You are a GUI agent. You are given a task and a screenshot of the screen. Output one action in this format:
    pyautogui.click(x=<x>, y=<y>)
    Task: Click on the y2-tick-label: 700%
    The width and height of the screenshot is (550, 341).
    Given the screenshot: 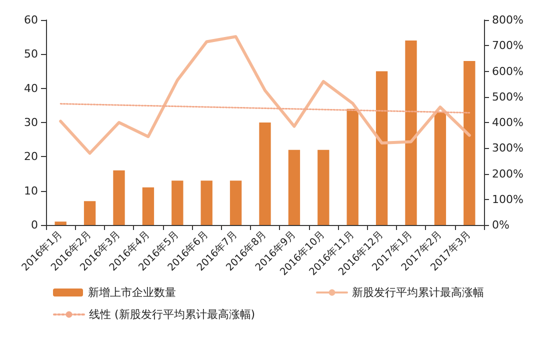 What is the action you would take?
    pyautogui.click(x=508, y=45)
    